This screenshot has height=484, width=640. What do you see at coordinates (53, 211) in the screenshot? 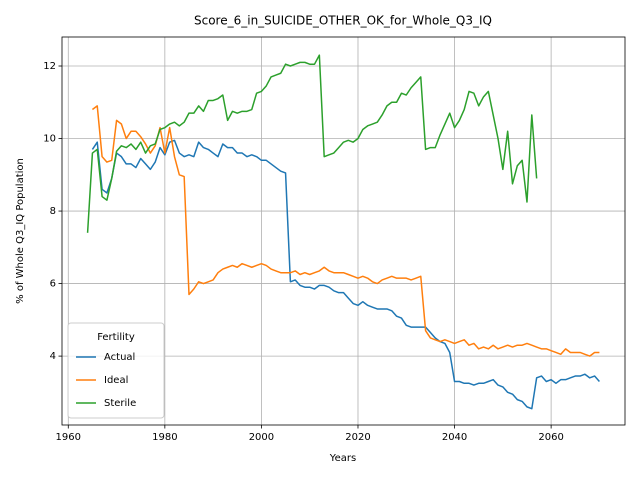
I see `y-tick-label: 8` at bounding box center [53, 211].